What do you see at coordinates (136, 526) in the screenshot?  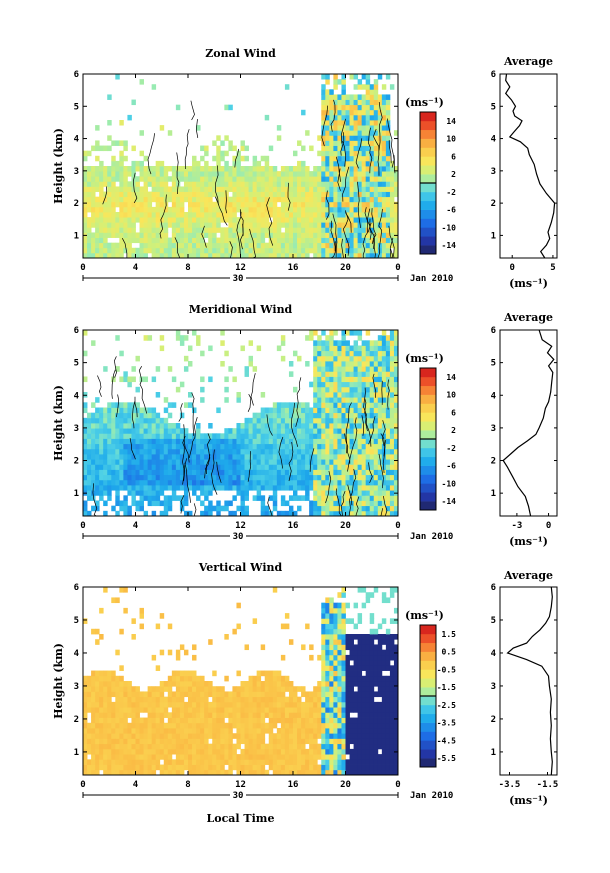 I see `x-tick-label: 4` at bounding box center [136, 526].